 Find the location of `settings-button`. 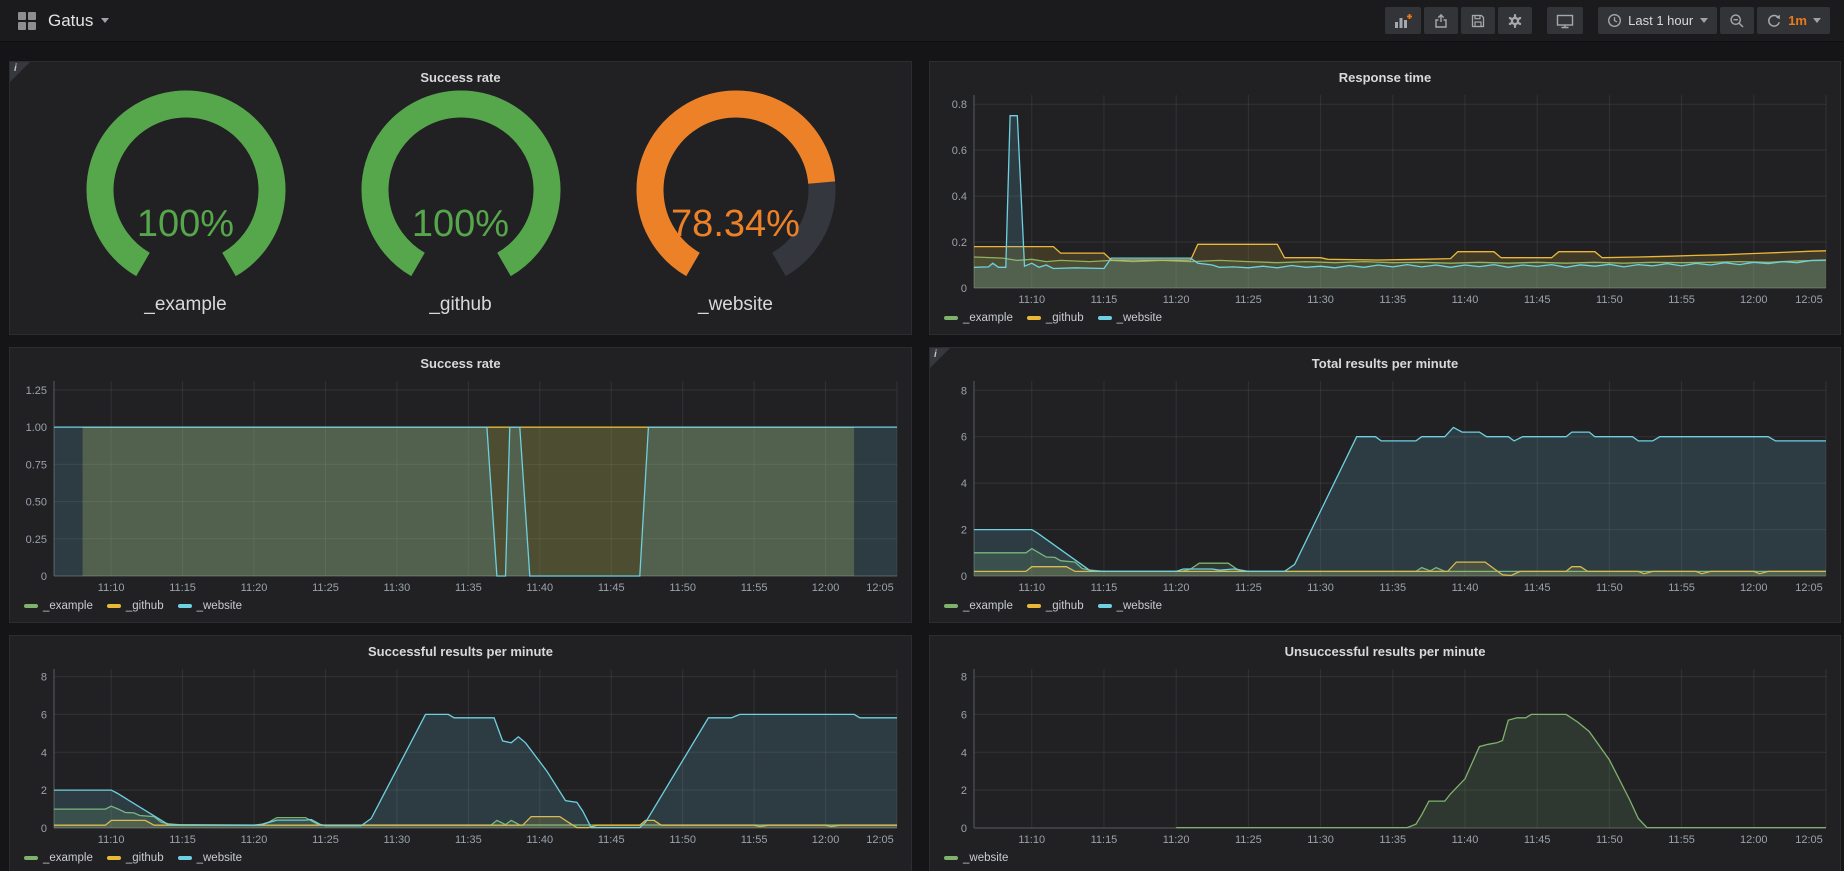

settings-button is located at coordinates (1515, 20).